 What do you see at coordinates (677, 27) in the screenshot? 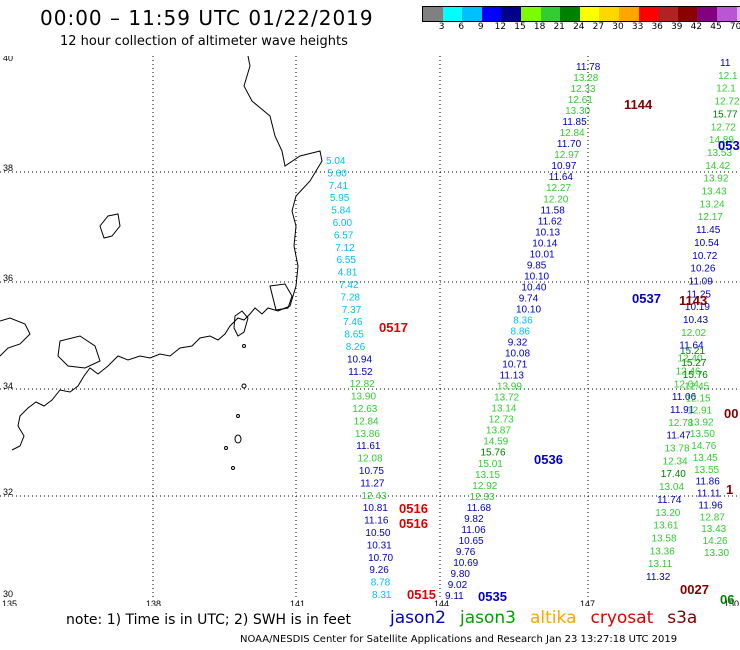
I see `scale-label: 39` at bounding box center [677, 27].